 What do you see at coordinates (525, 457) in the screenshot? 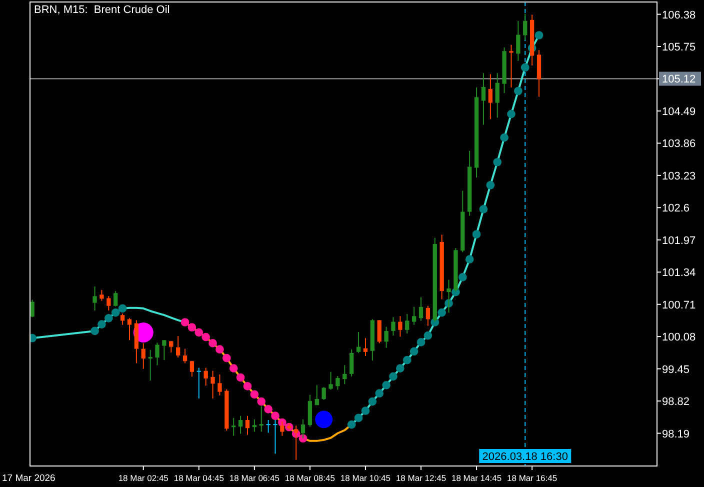
I see `ref-line-label: 2026.03.18 16:30` at bounding box center [525, 457].